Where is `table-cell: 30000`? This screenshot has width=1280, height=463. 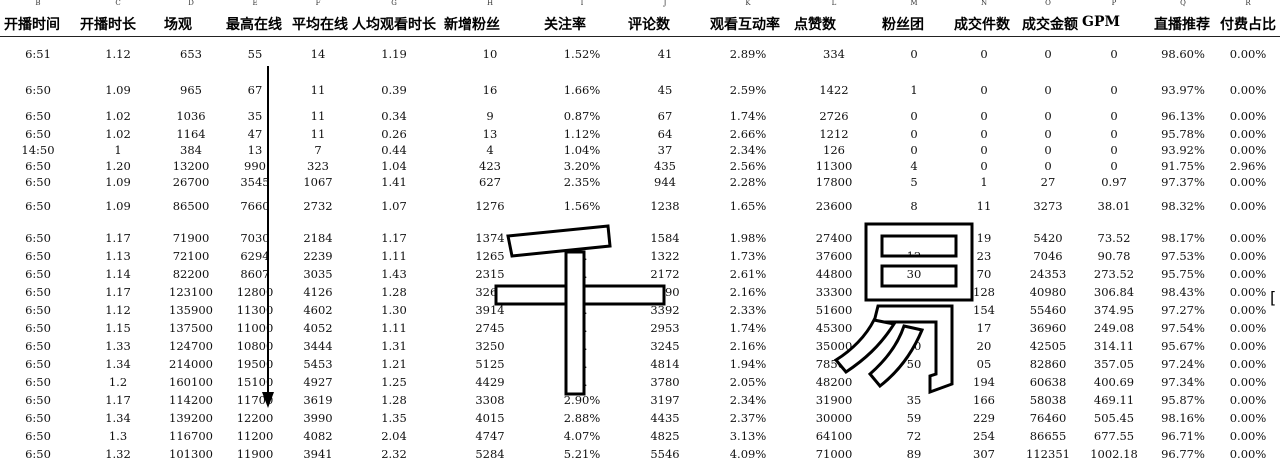
table-cell: 30000 is located at coordinates (834, 418).